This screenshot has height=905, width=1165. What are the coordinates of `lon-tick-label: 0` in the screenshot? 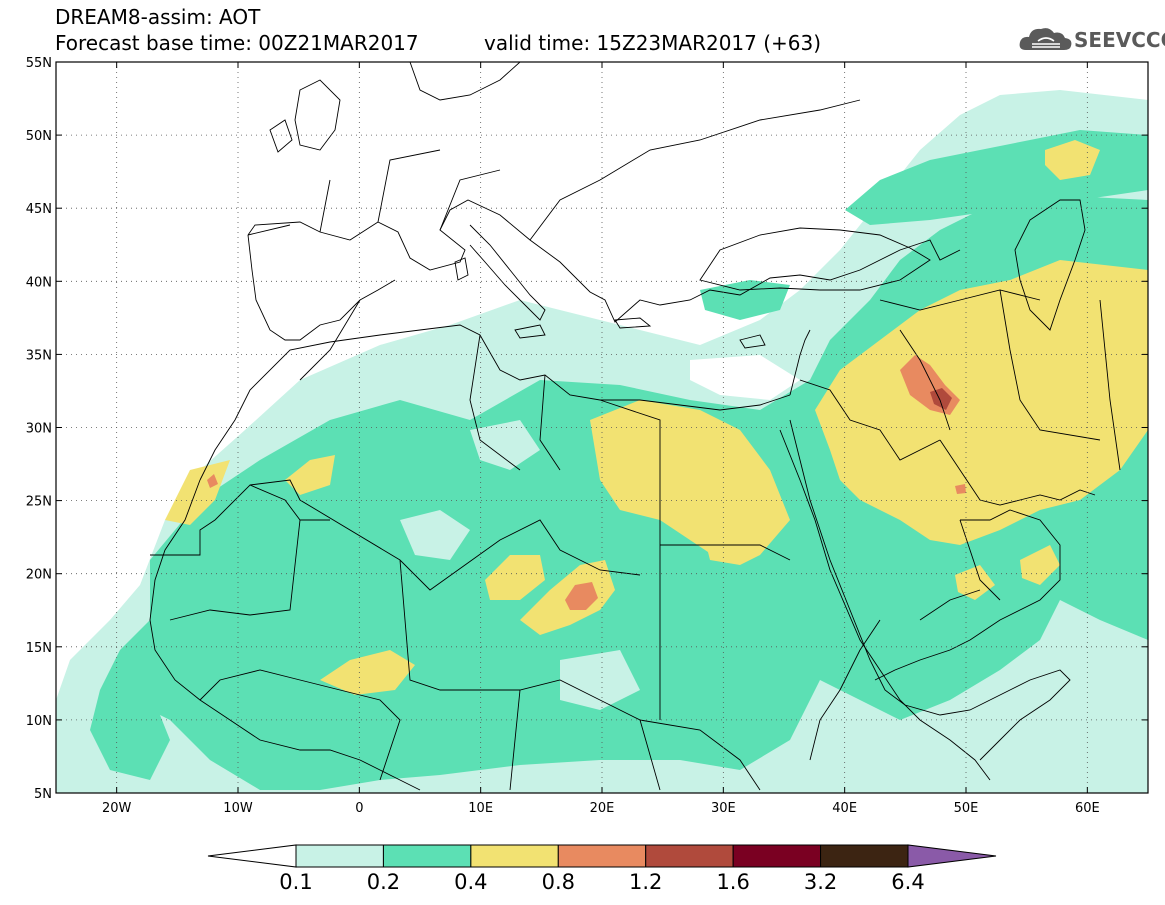 It's located at (359, 808).